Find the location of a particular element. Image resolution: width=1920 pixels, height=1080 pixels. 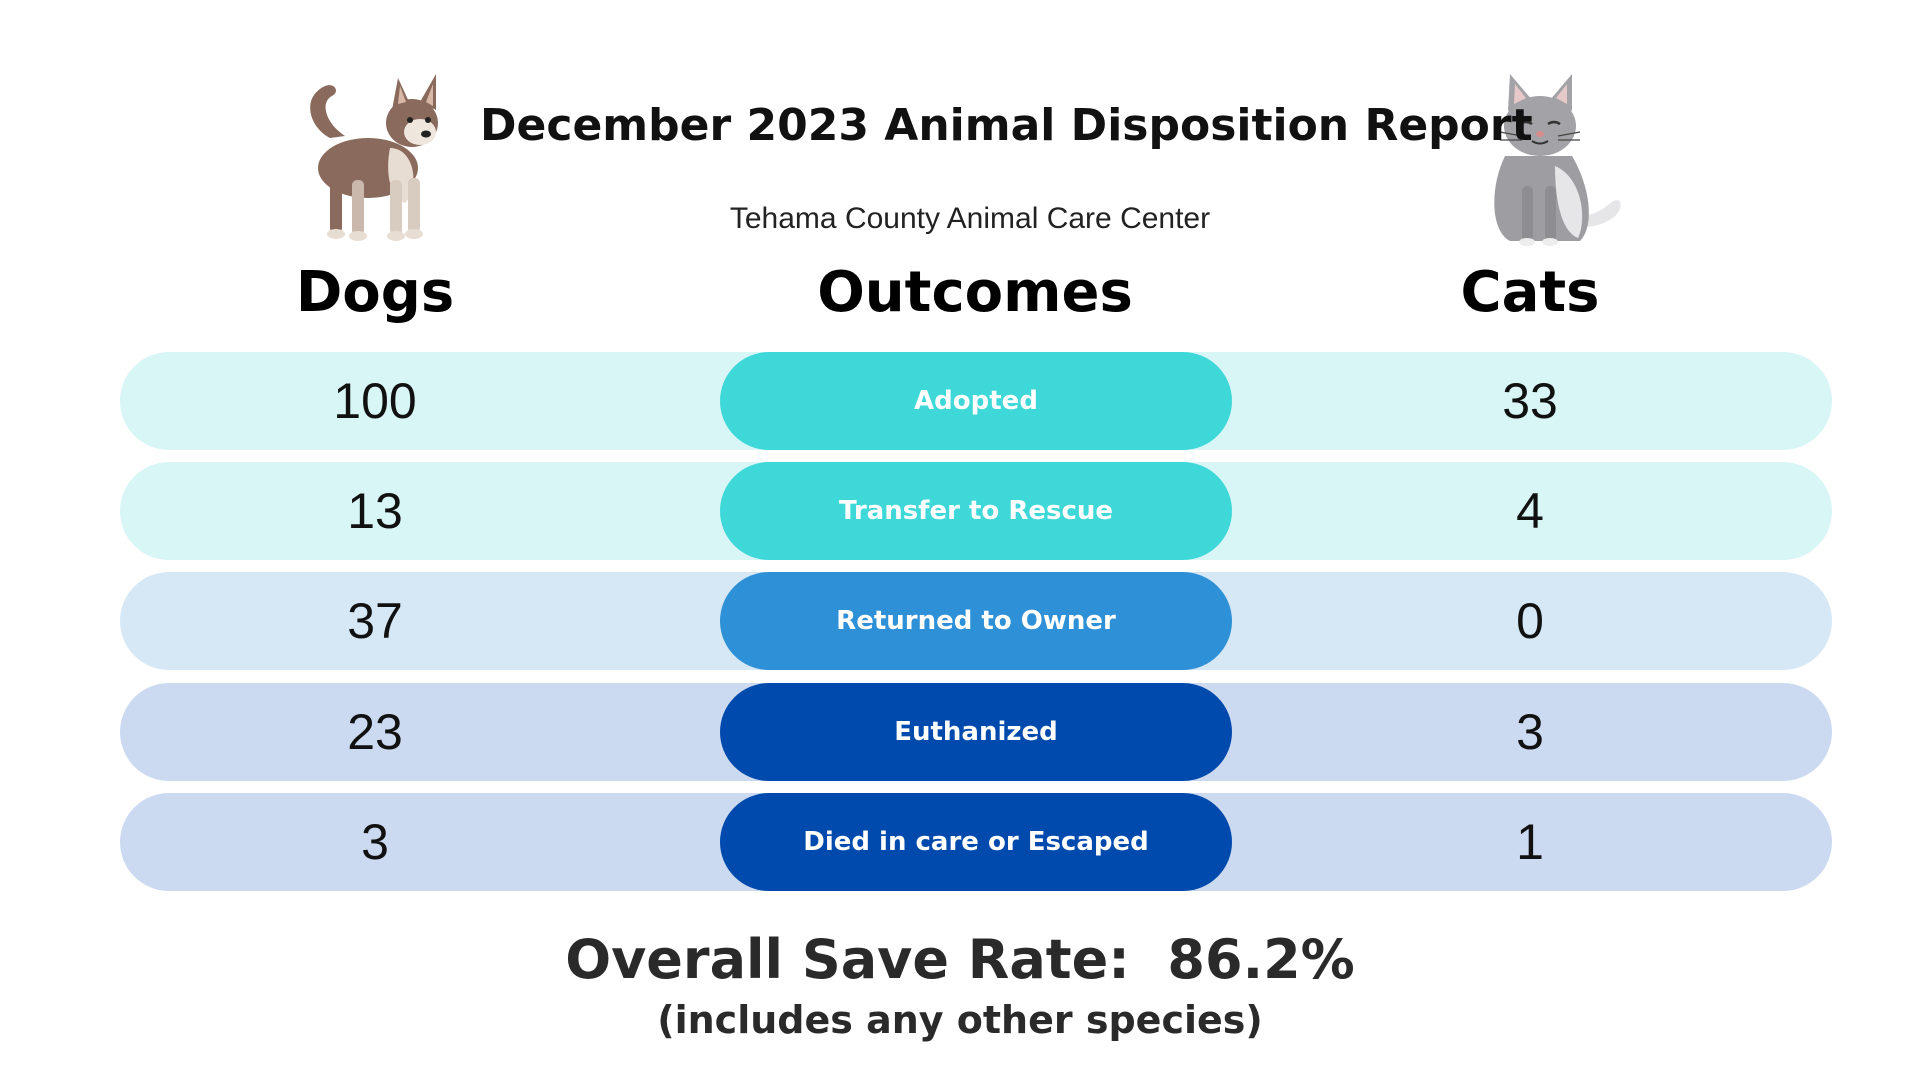

dogs-count: 13 is located at coordinates (375, 511).